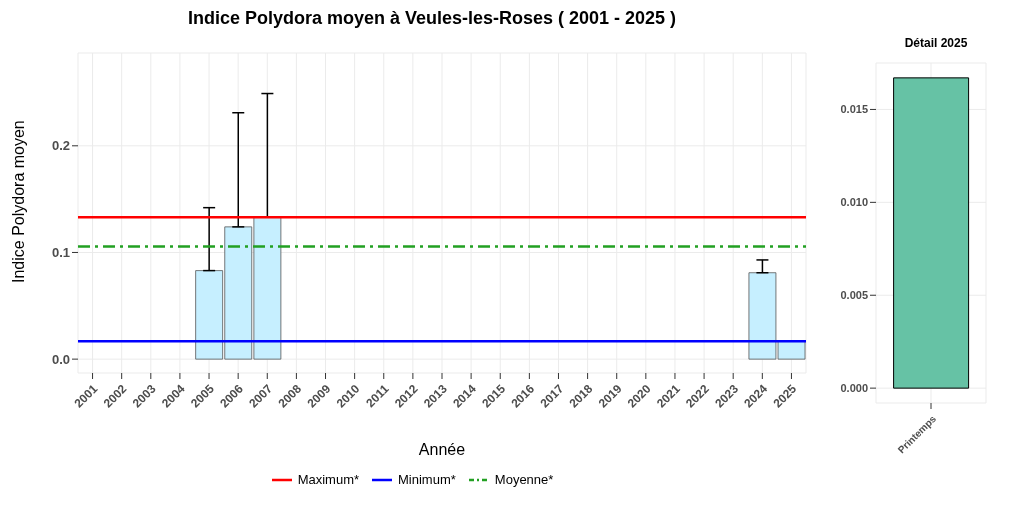 The image size is (1024, 512). Describe the element at coordinates (854, 388) in the screenshot. I see `y-tick-label: 0.000` at that location.